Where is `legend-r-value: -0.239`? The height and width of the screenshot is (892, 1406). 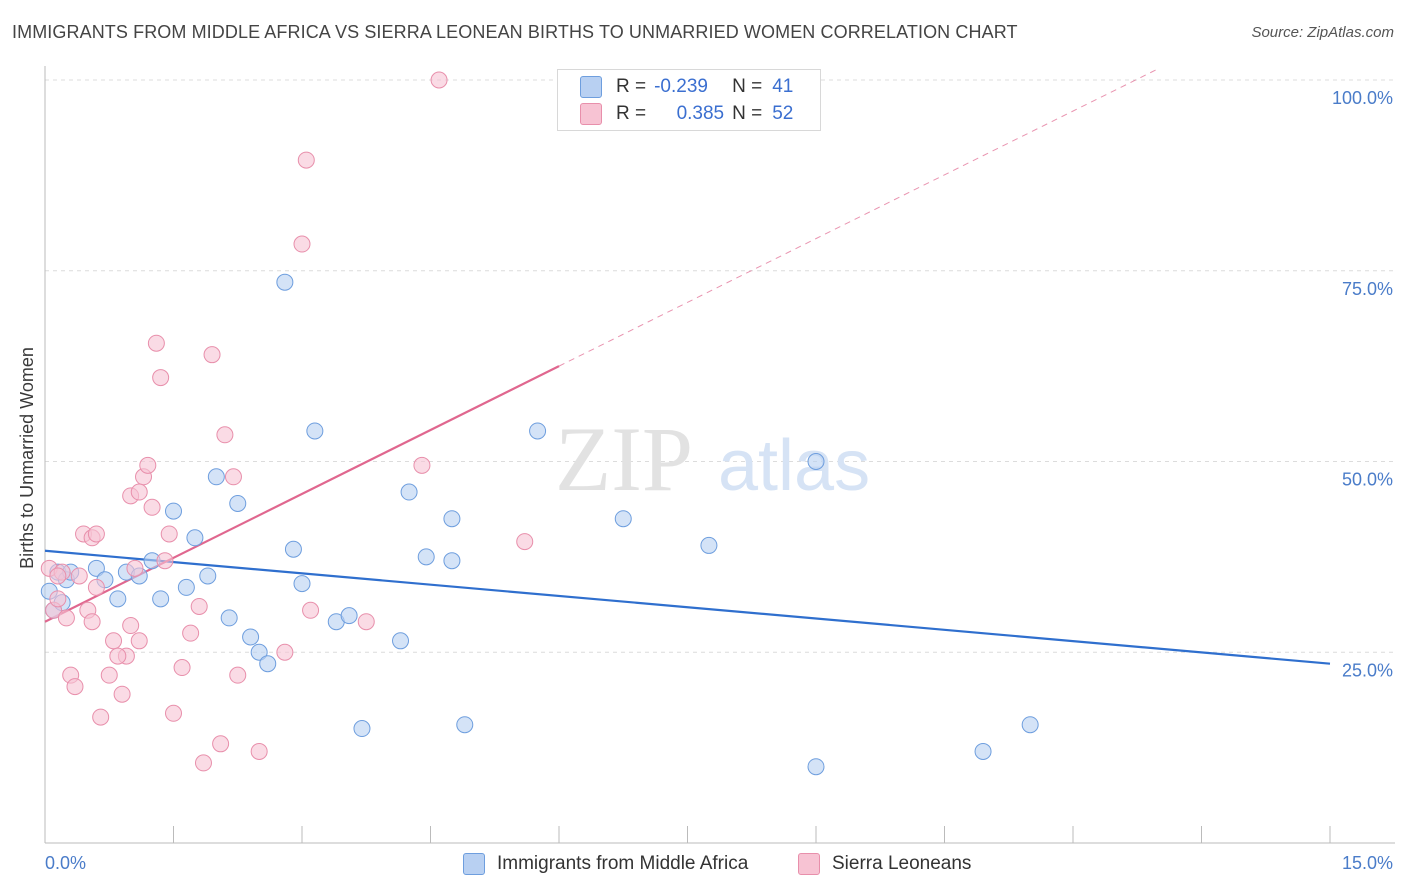
legend-r-value: -0.239 is located at coordinates (681, 86).